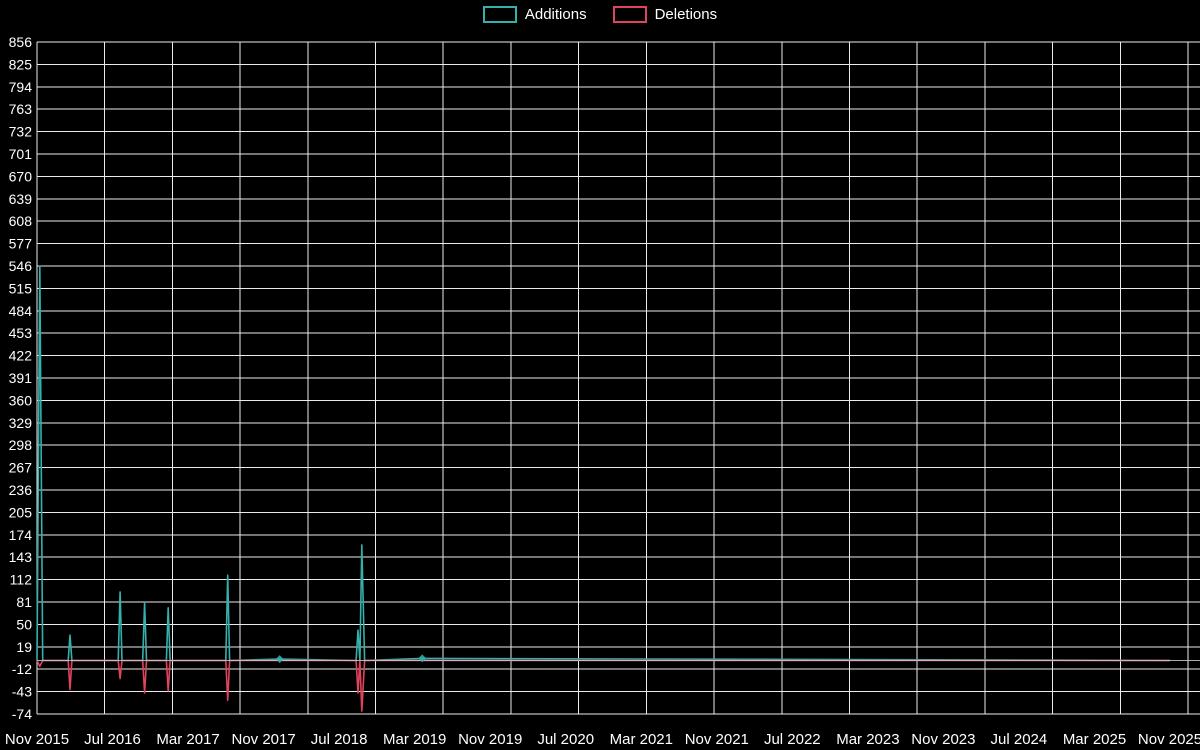 The image size is (1200, 750). I want to click on additions-legend-label: Additions, so click(555, 14).